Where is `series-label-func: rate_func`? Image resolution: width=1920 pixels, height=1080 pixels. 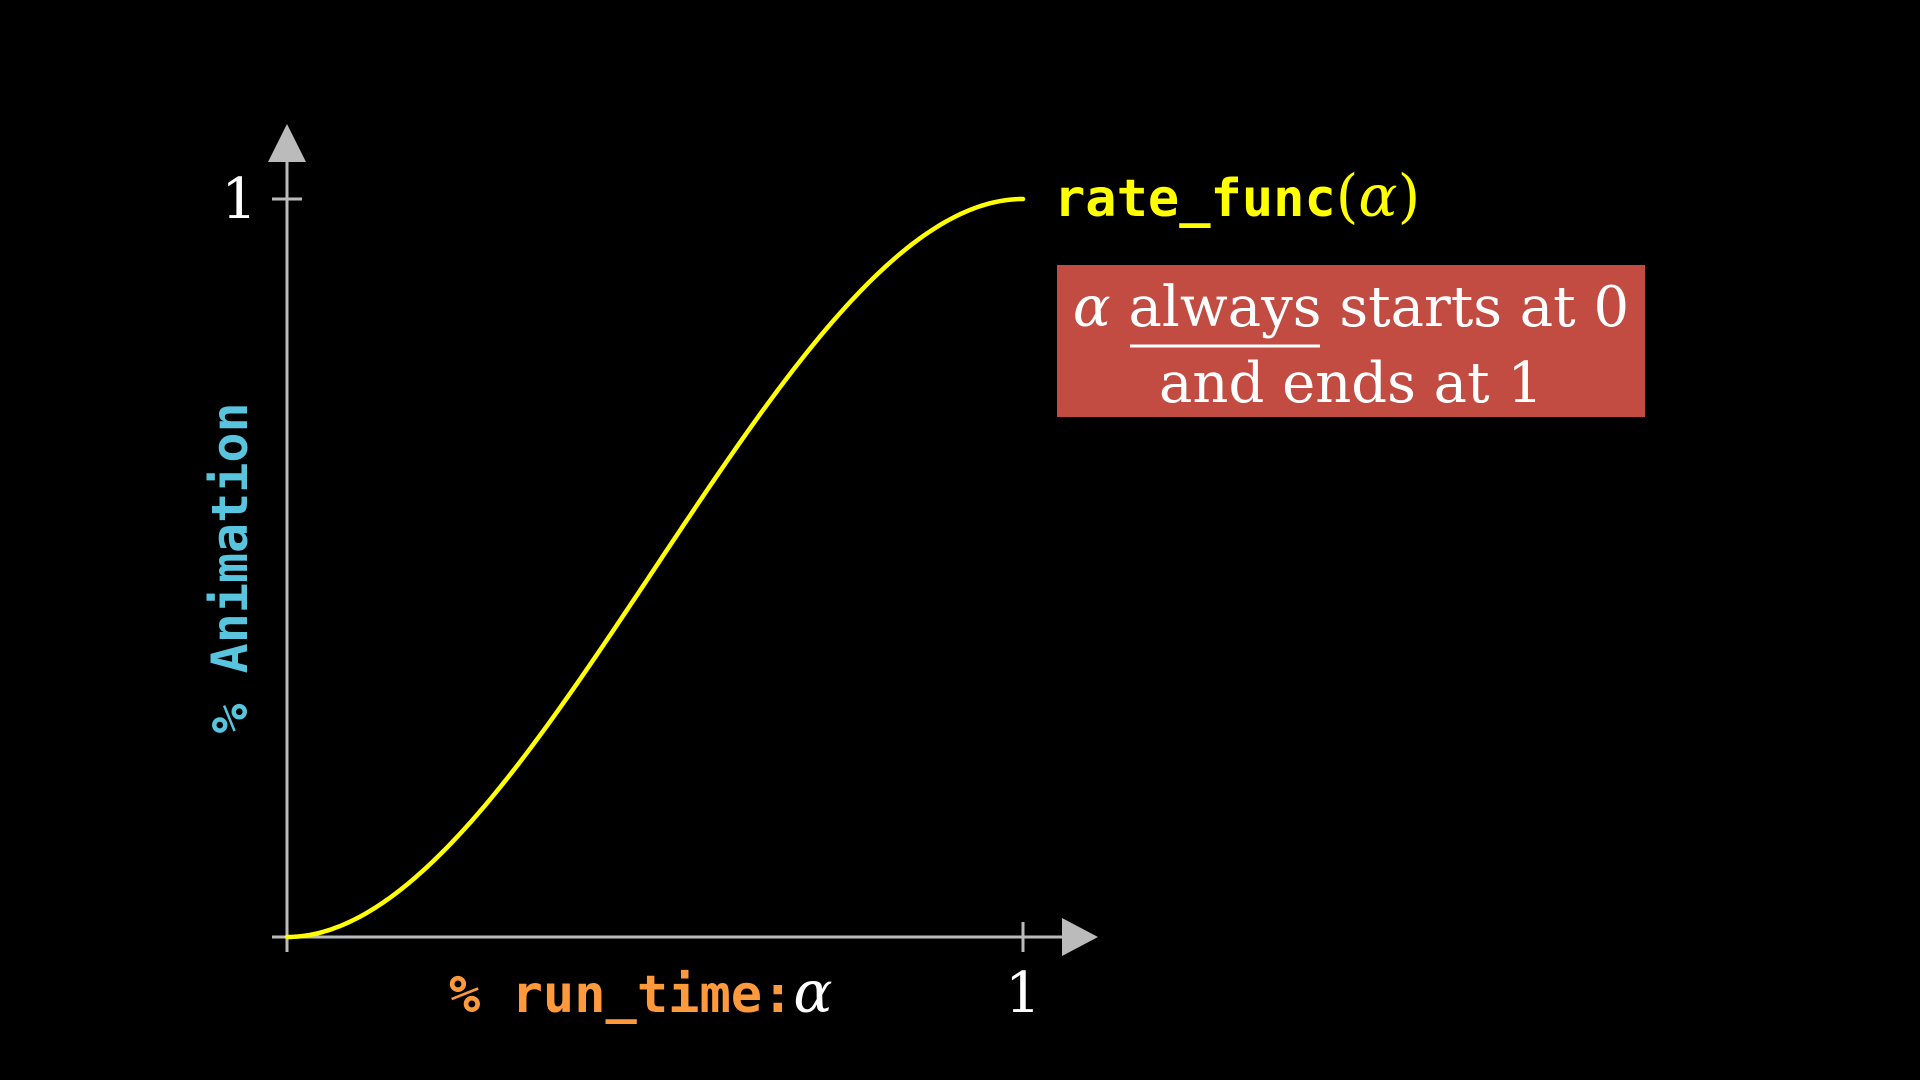
series-label-func: rate_func is located at coordinates (1195, 199).